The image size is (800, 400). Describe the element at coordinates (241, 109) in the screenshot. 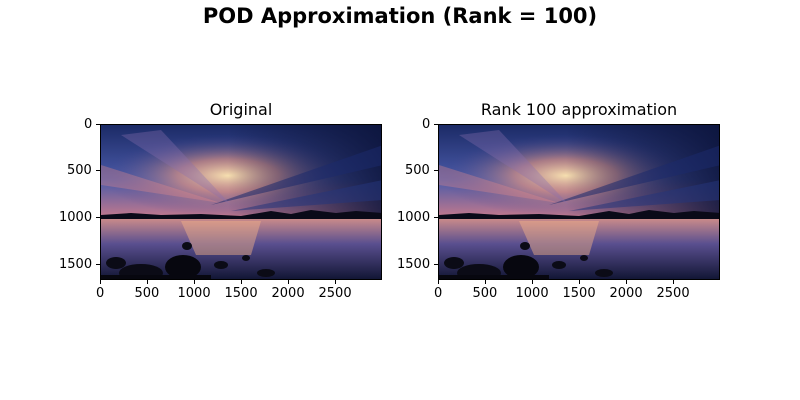

I see `panel-title: Original` at that location.